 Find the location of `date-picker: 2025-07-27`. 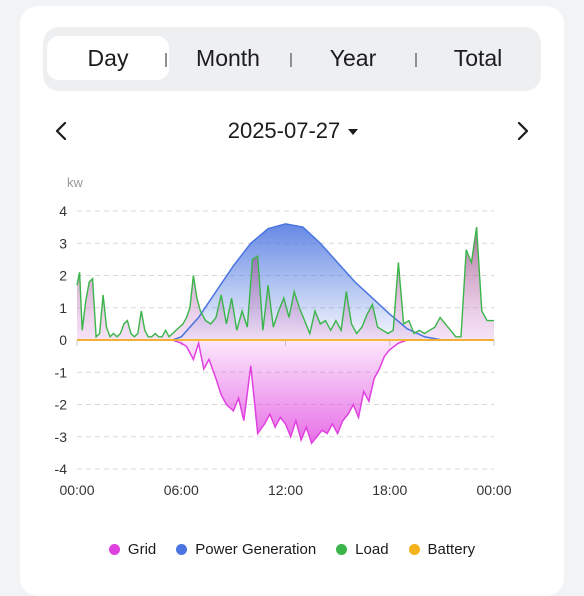

date-picker: 2025-07-27 is located at coordinates (293, 131).